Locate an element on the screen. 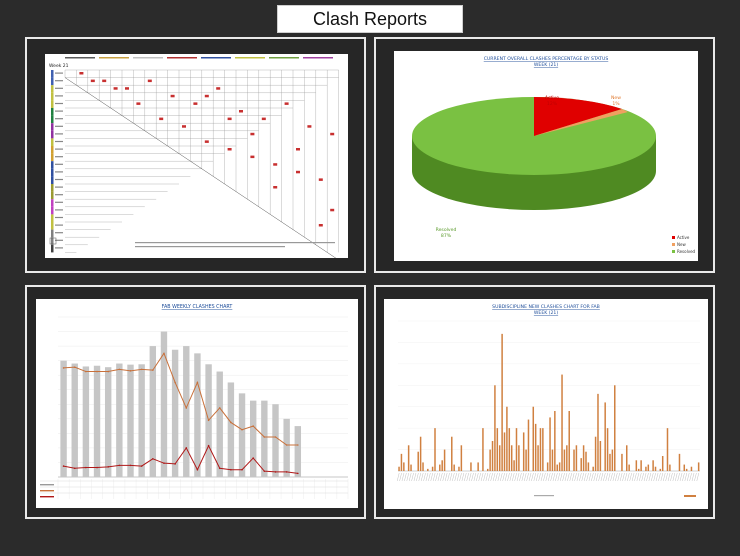 The width and height of the screenshot is (740, 556). pie-slice-active is located at coordinates (578, 116).